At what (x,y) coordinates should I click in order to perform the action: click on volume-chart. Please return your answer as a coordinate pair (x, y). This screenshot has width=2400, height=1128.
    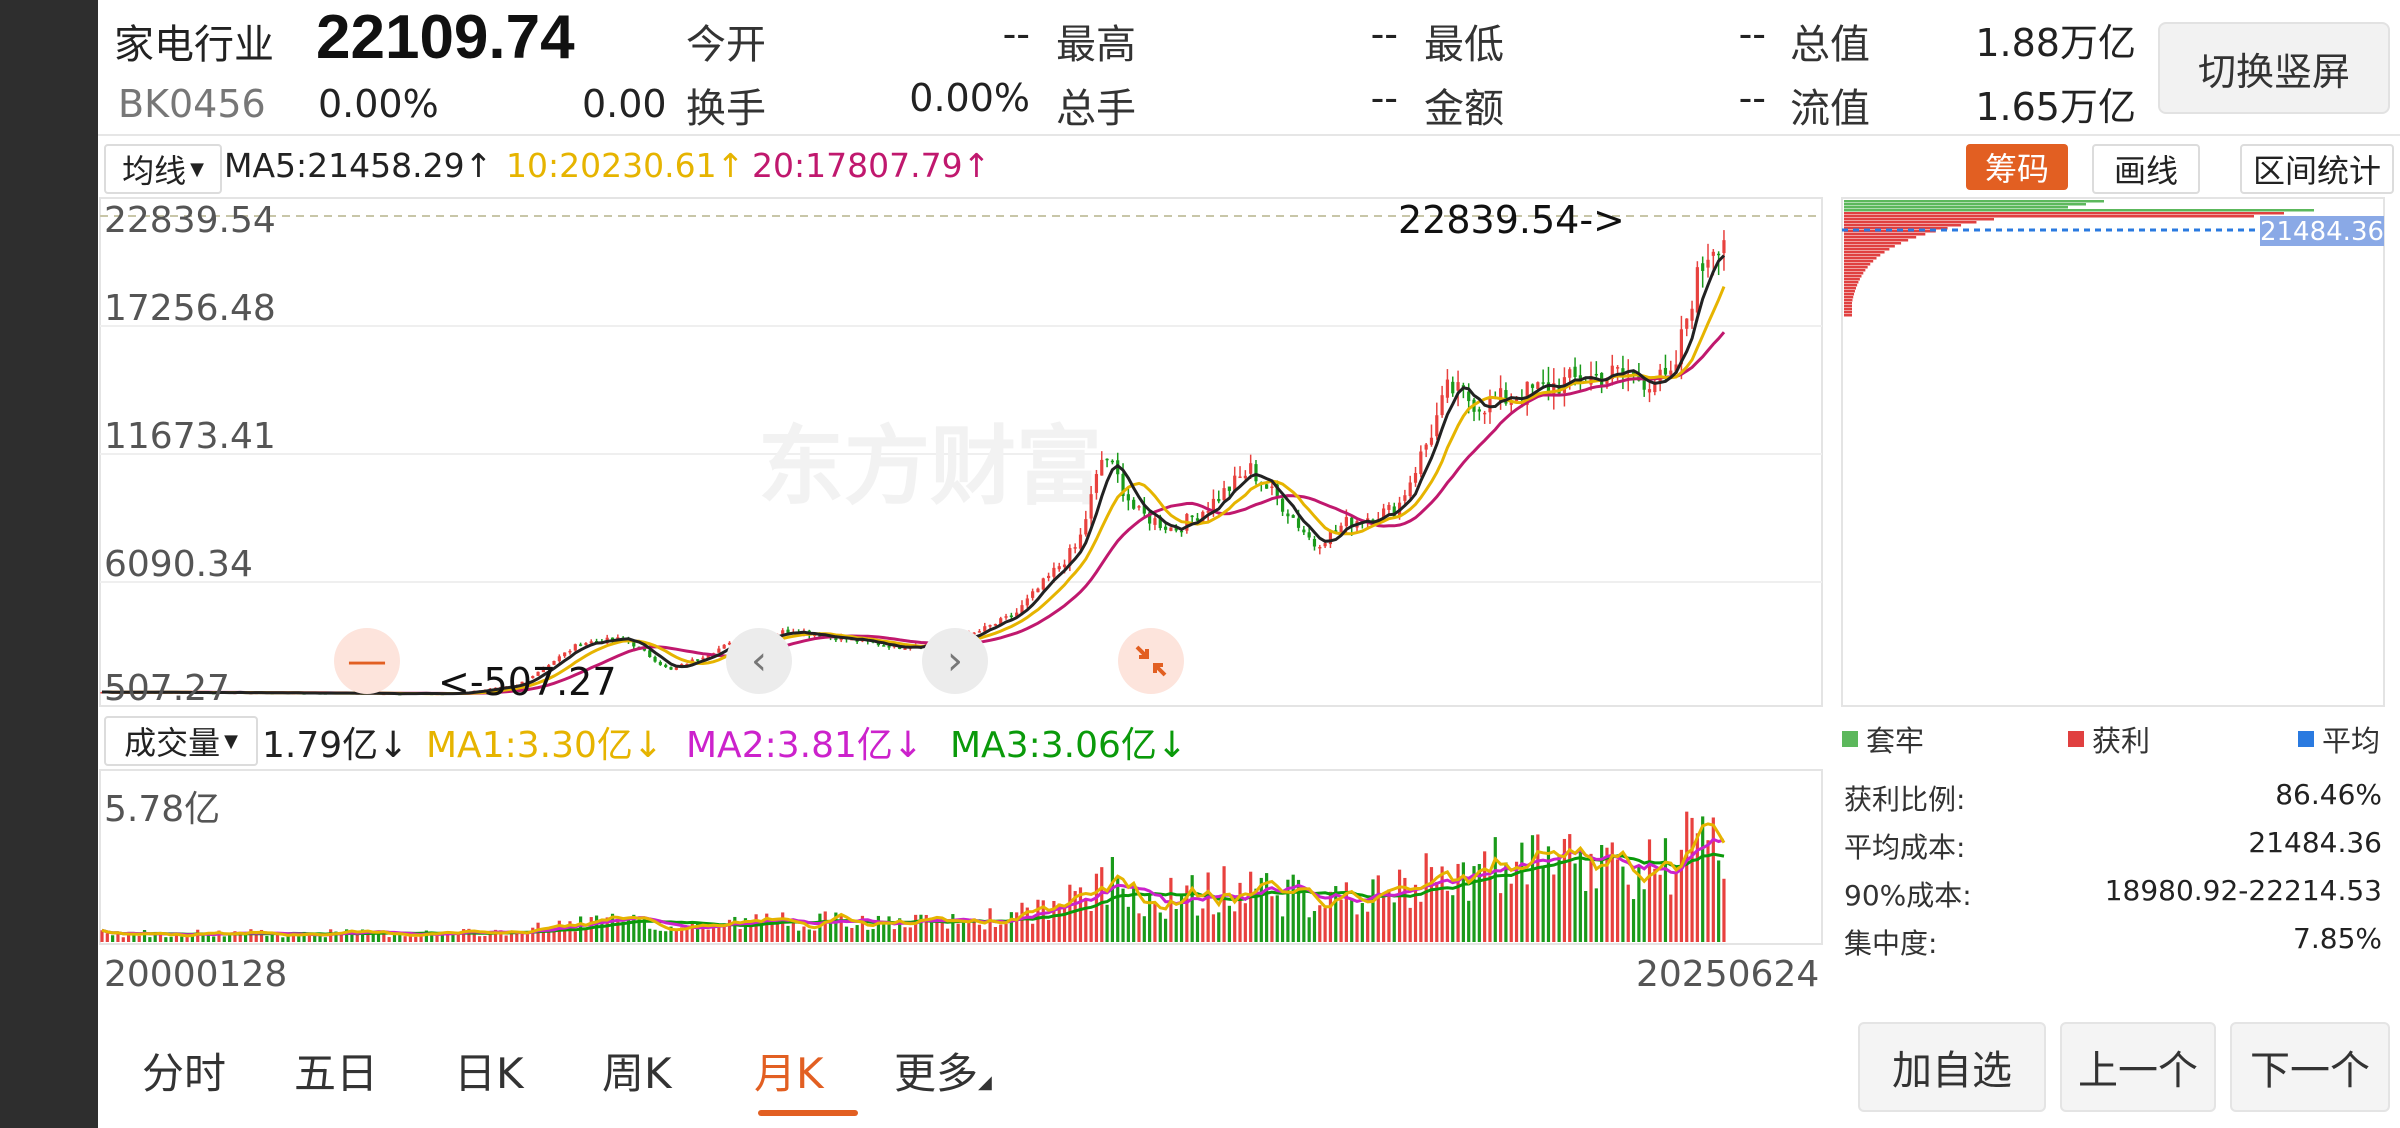
    Looking at the image, I should click on (961, 857).